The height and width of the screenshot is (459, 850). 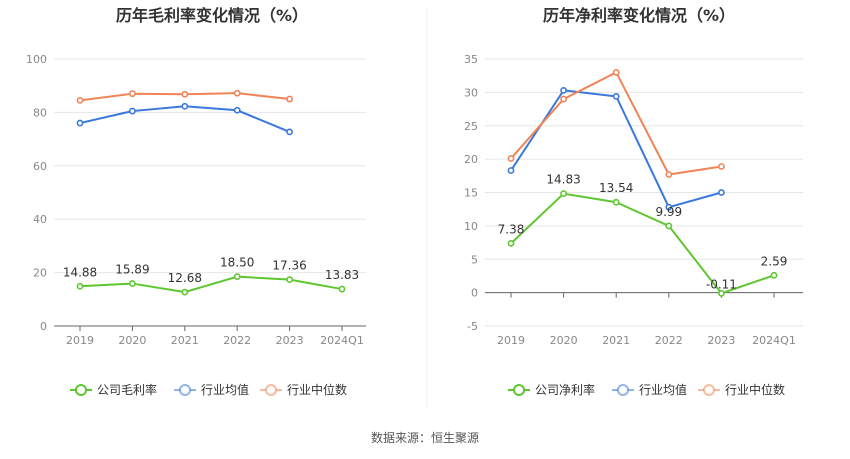 What do you see at coordinates (289, 266) in the screenshot?
I see `data-label: 17.36` at bounding box center [289, 266].